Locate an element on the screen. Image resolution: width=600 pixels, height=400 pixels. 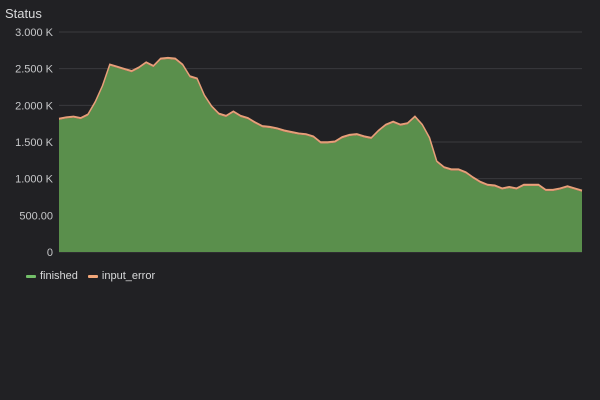
y-tick-label: 500.00 is located at coordinates (36, 216).